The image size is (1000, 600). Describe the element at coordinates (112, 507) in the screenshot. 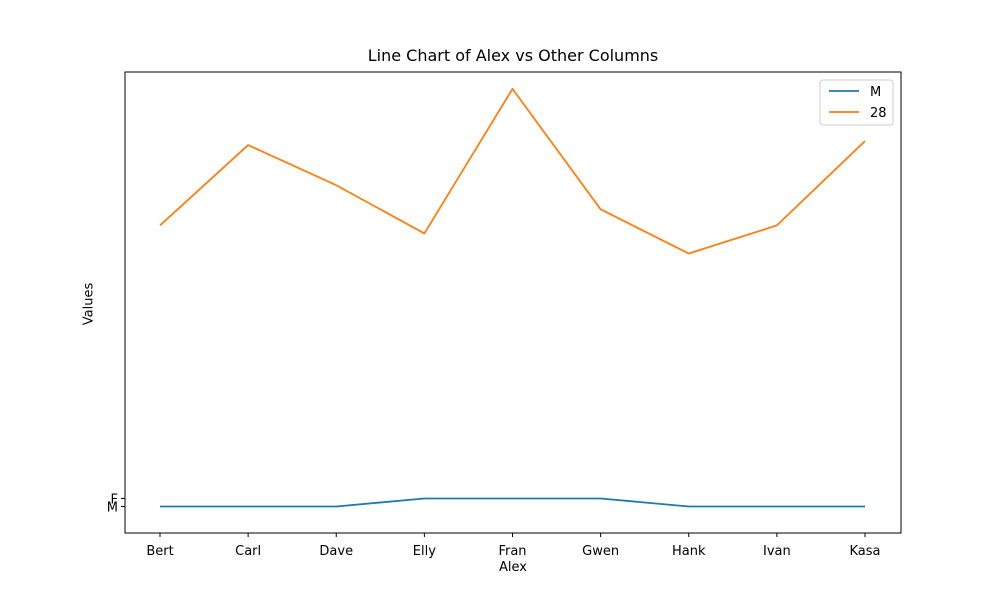

I see `y-tick-label: M` at that location.